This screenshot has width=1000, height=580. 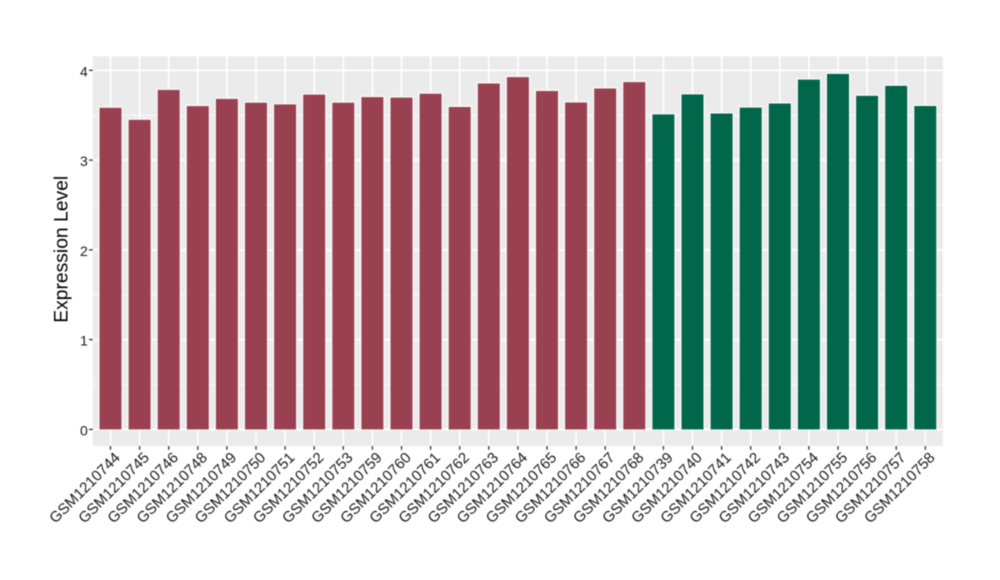 I want to click on svg-text: 4, so click(x=84, y=71).